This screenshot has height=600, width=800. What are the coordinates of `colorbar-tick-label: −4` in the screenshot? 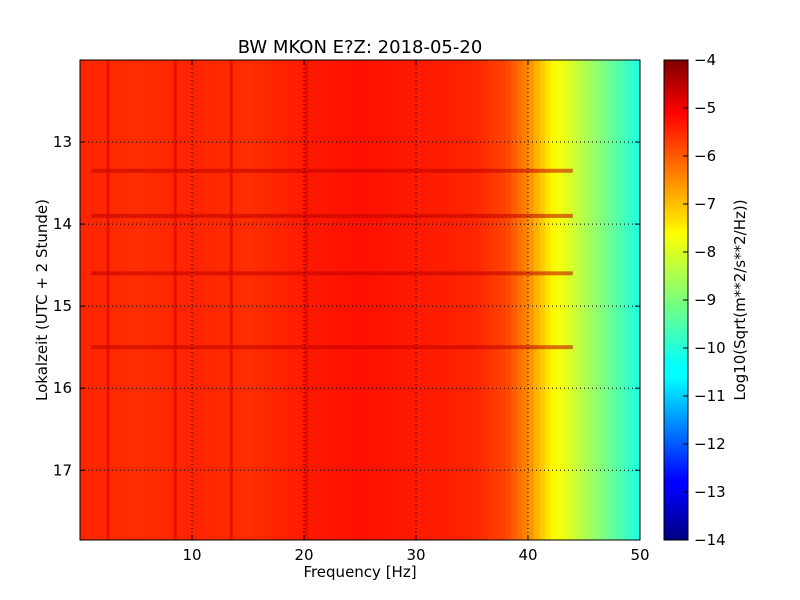 It's located at (705, 60).